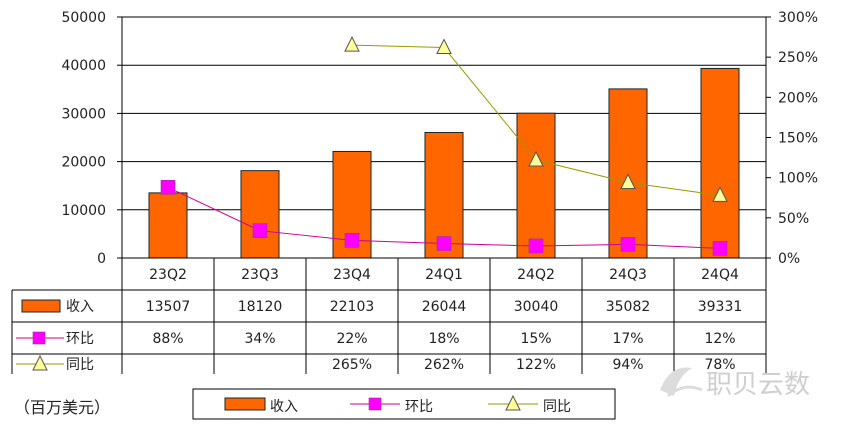 The height and width of the screenshot is (430, 853). Describe the element at coordinates (260, 275) in the screenshot. I see `x-tick-label: 23Q3` at that location.